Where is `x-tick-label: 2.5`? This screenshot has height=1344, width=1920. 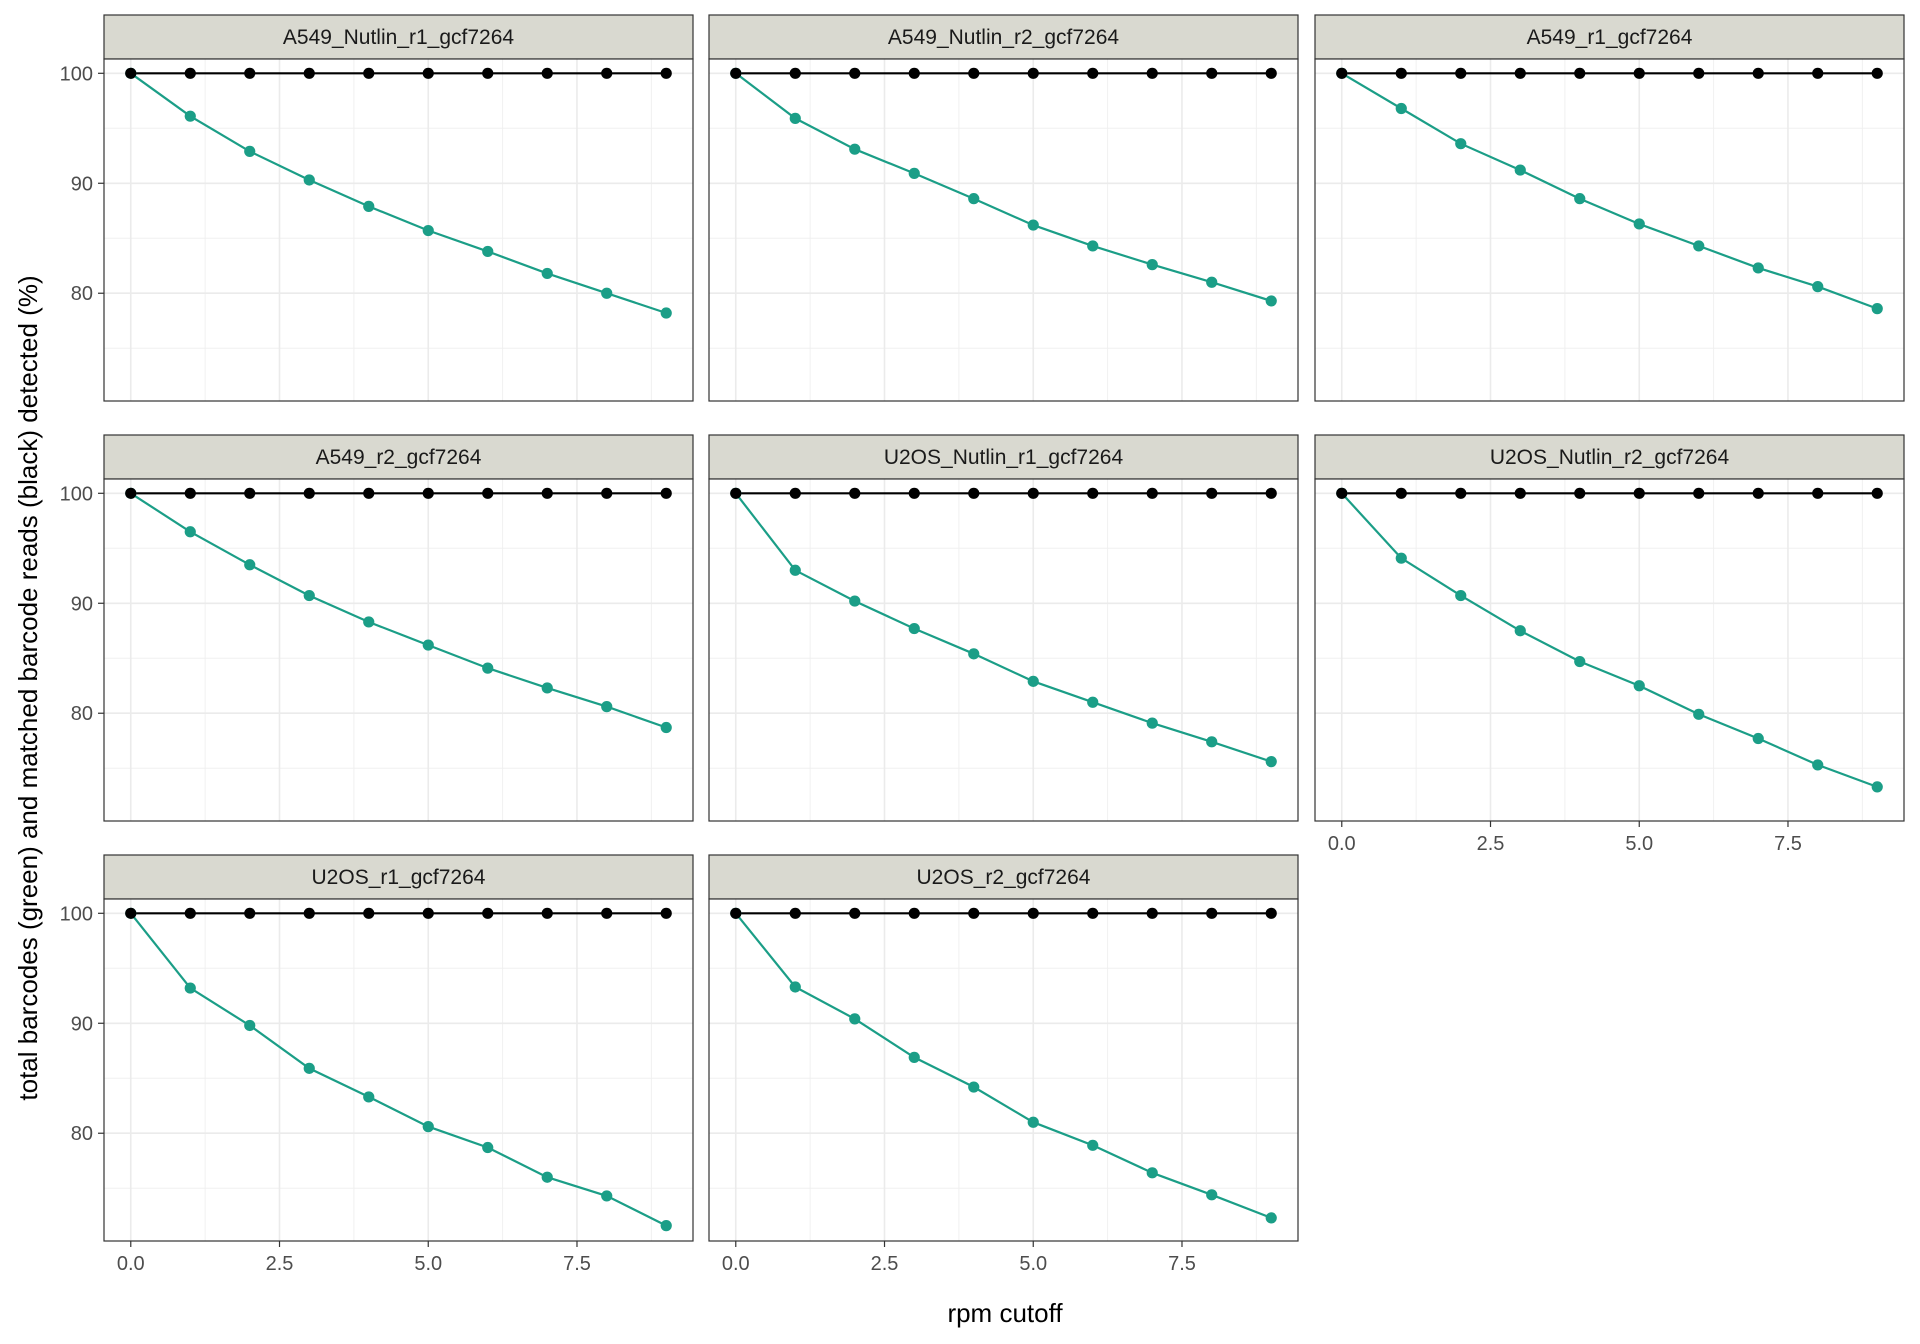
x-tick-label: 2.5 is located at coordinates (1491, 844).